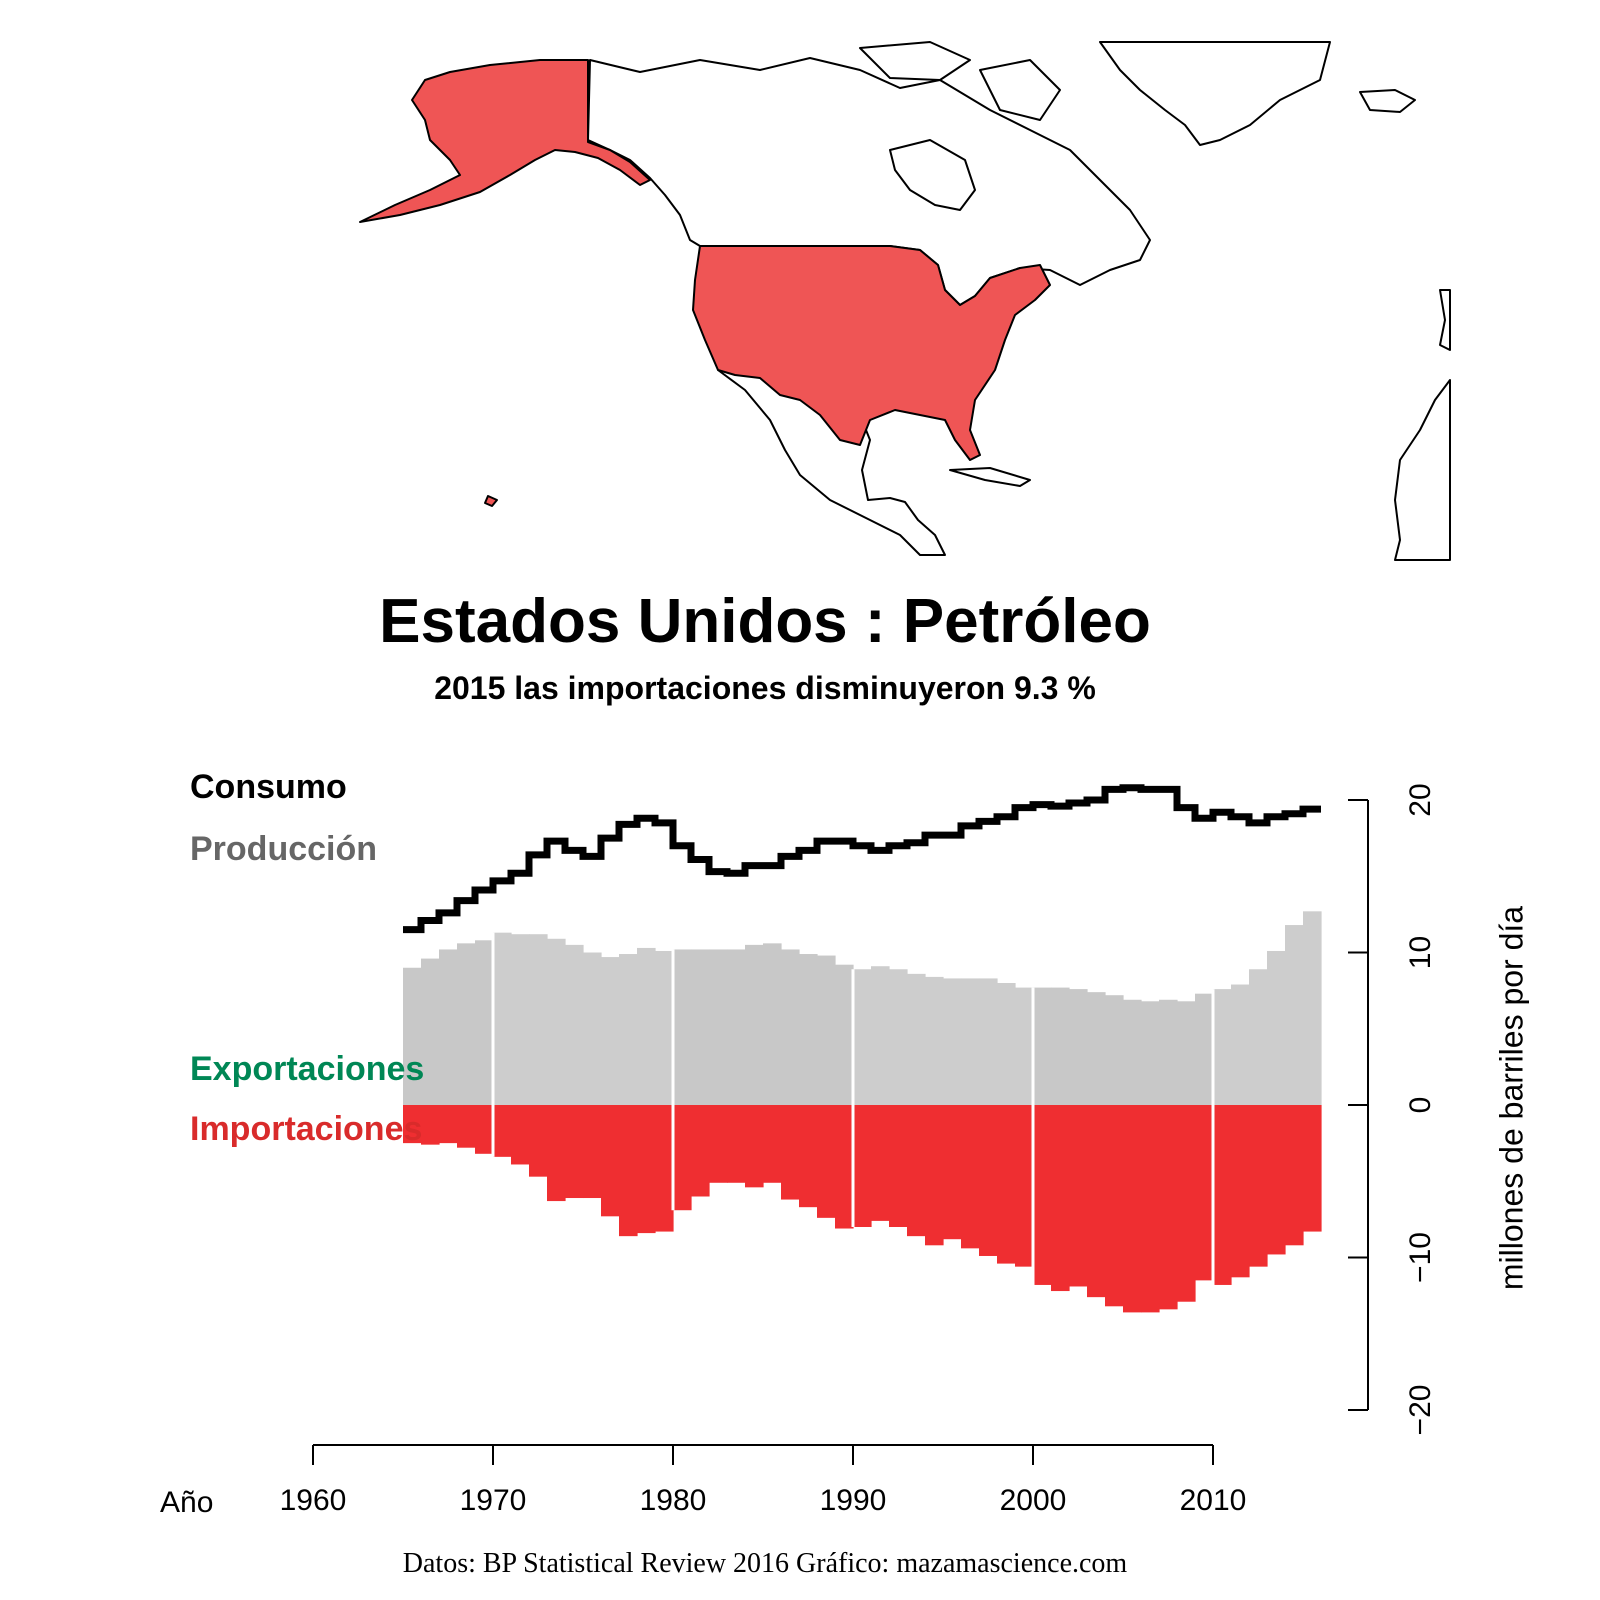  Describe the element at coordinates (502, 1131) in the screenshot. I see `imports-bar-1970` at that location.